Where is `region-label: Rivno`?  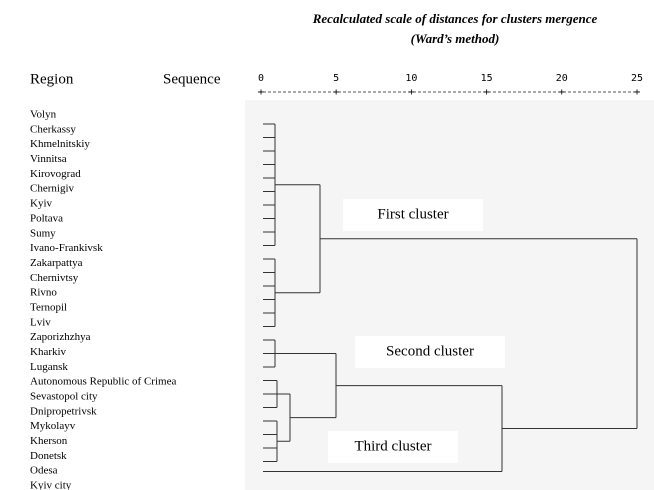
region-label: Rivno is located at coordinates (43, 293).